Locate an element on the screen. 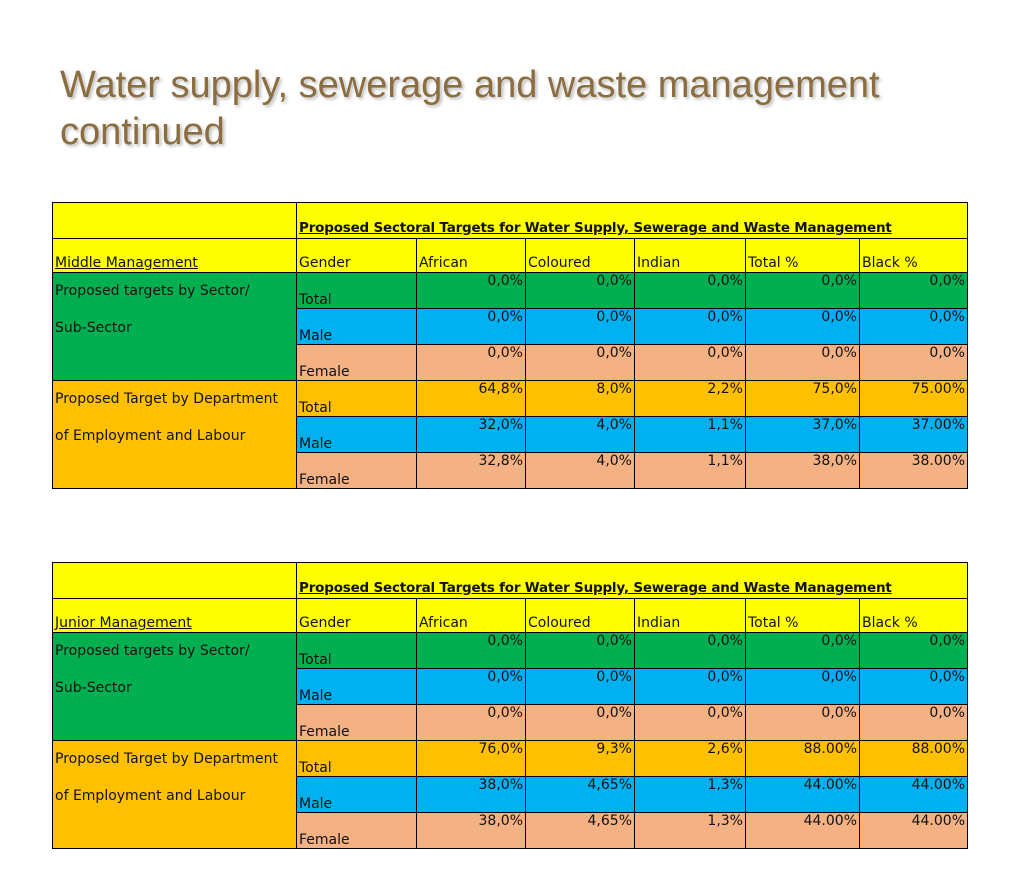  value-cell: 2,2% is located at coordinates (690, 398).